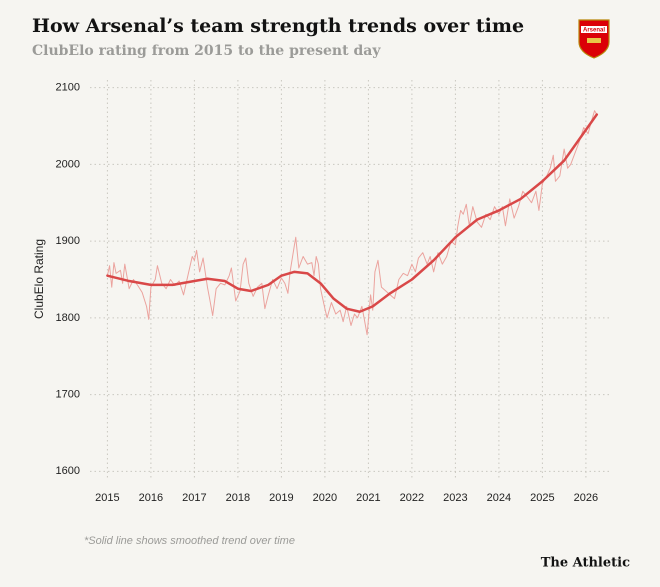 The image size is (660, 587). I want to click on club-crest: Arsenal, so click(594, 39).